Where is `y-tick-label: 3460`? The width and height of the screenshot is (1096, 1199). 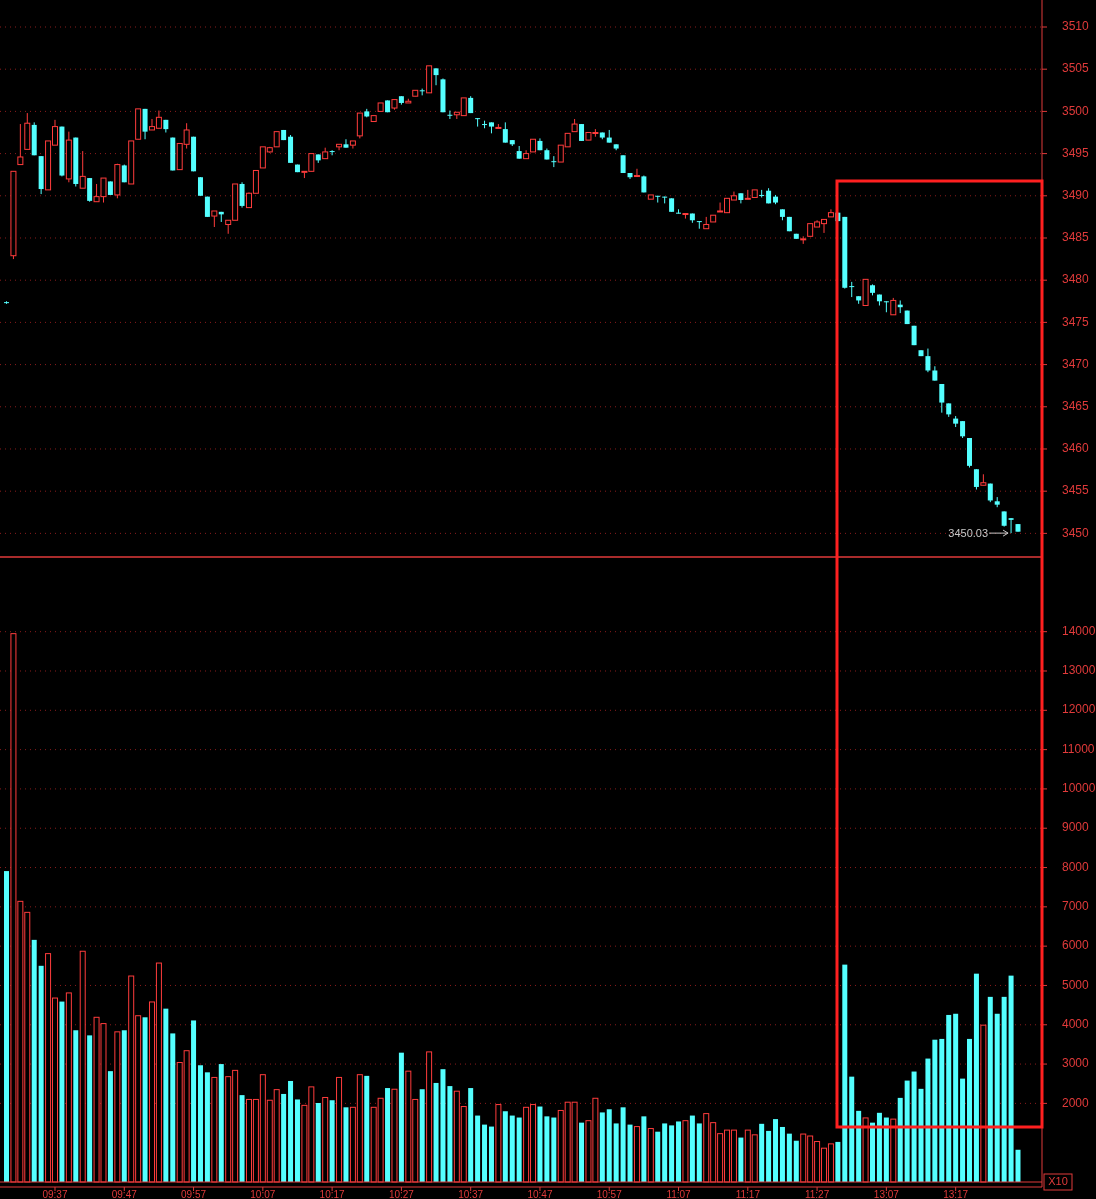 y-tick-label: 3460 is located at coordinates (1076, 448).